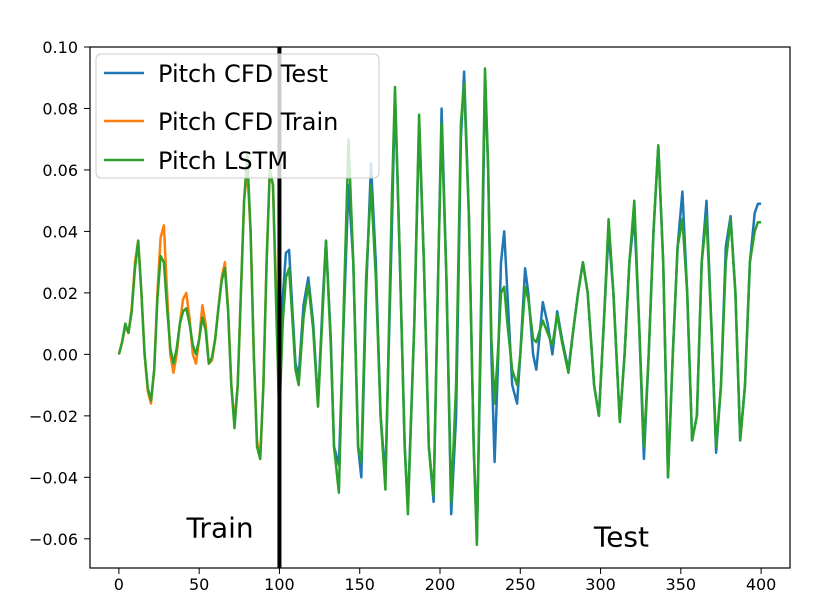 The width and height of the screenshot is (830, 616). Describe the element at coordinates (60, 354) in the screenshot. I see `y-tick-label: 0.00` at that location.